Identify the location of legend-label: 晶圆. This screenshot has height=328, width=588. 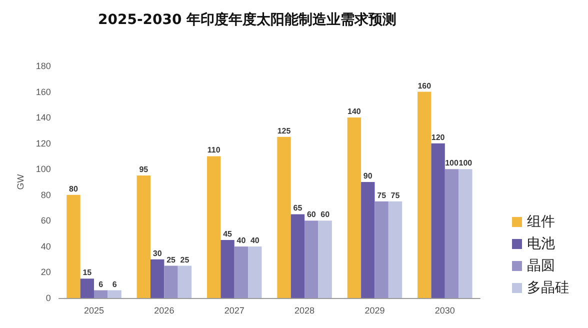
(541, 266).